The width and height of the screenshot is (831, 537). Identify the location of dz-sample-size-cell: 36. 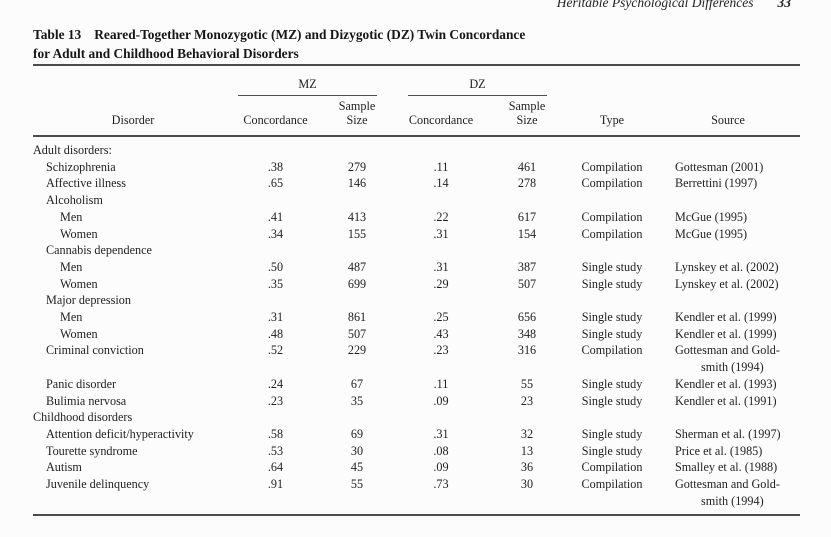
(527, 467).